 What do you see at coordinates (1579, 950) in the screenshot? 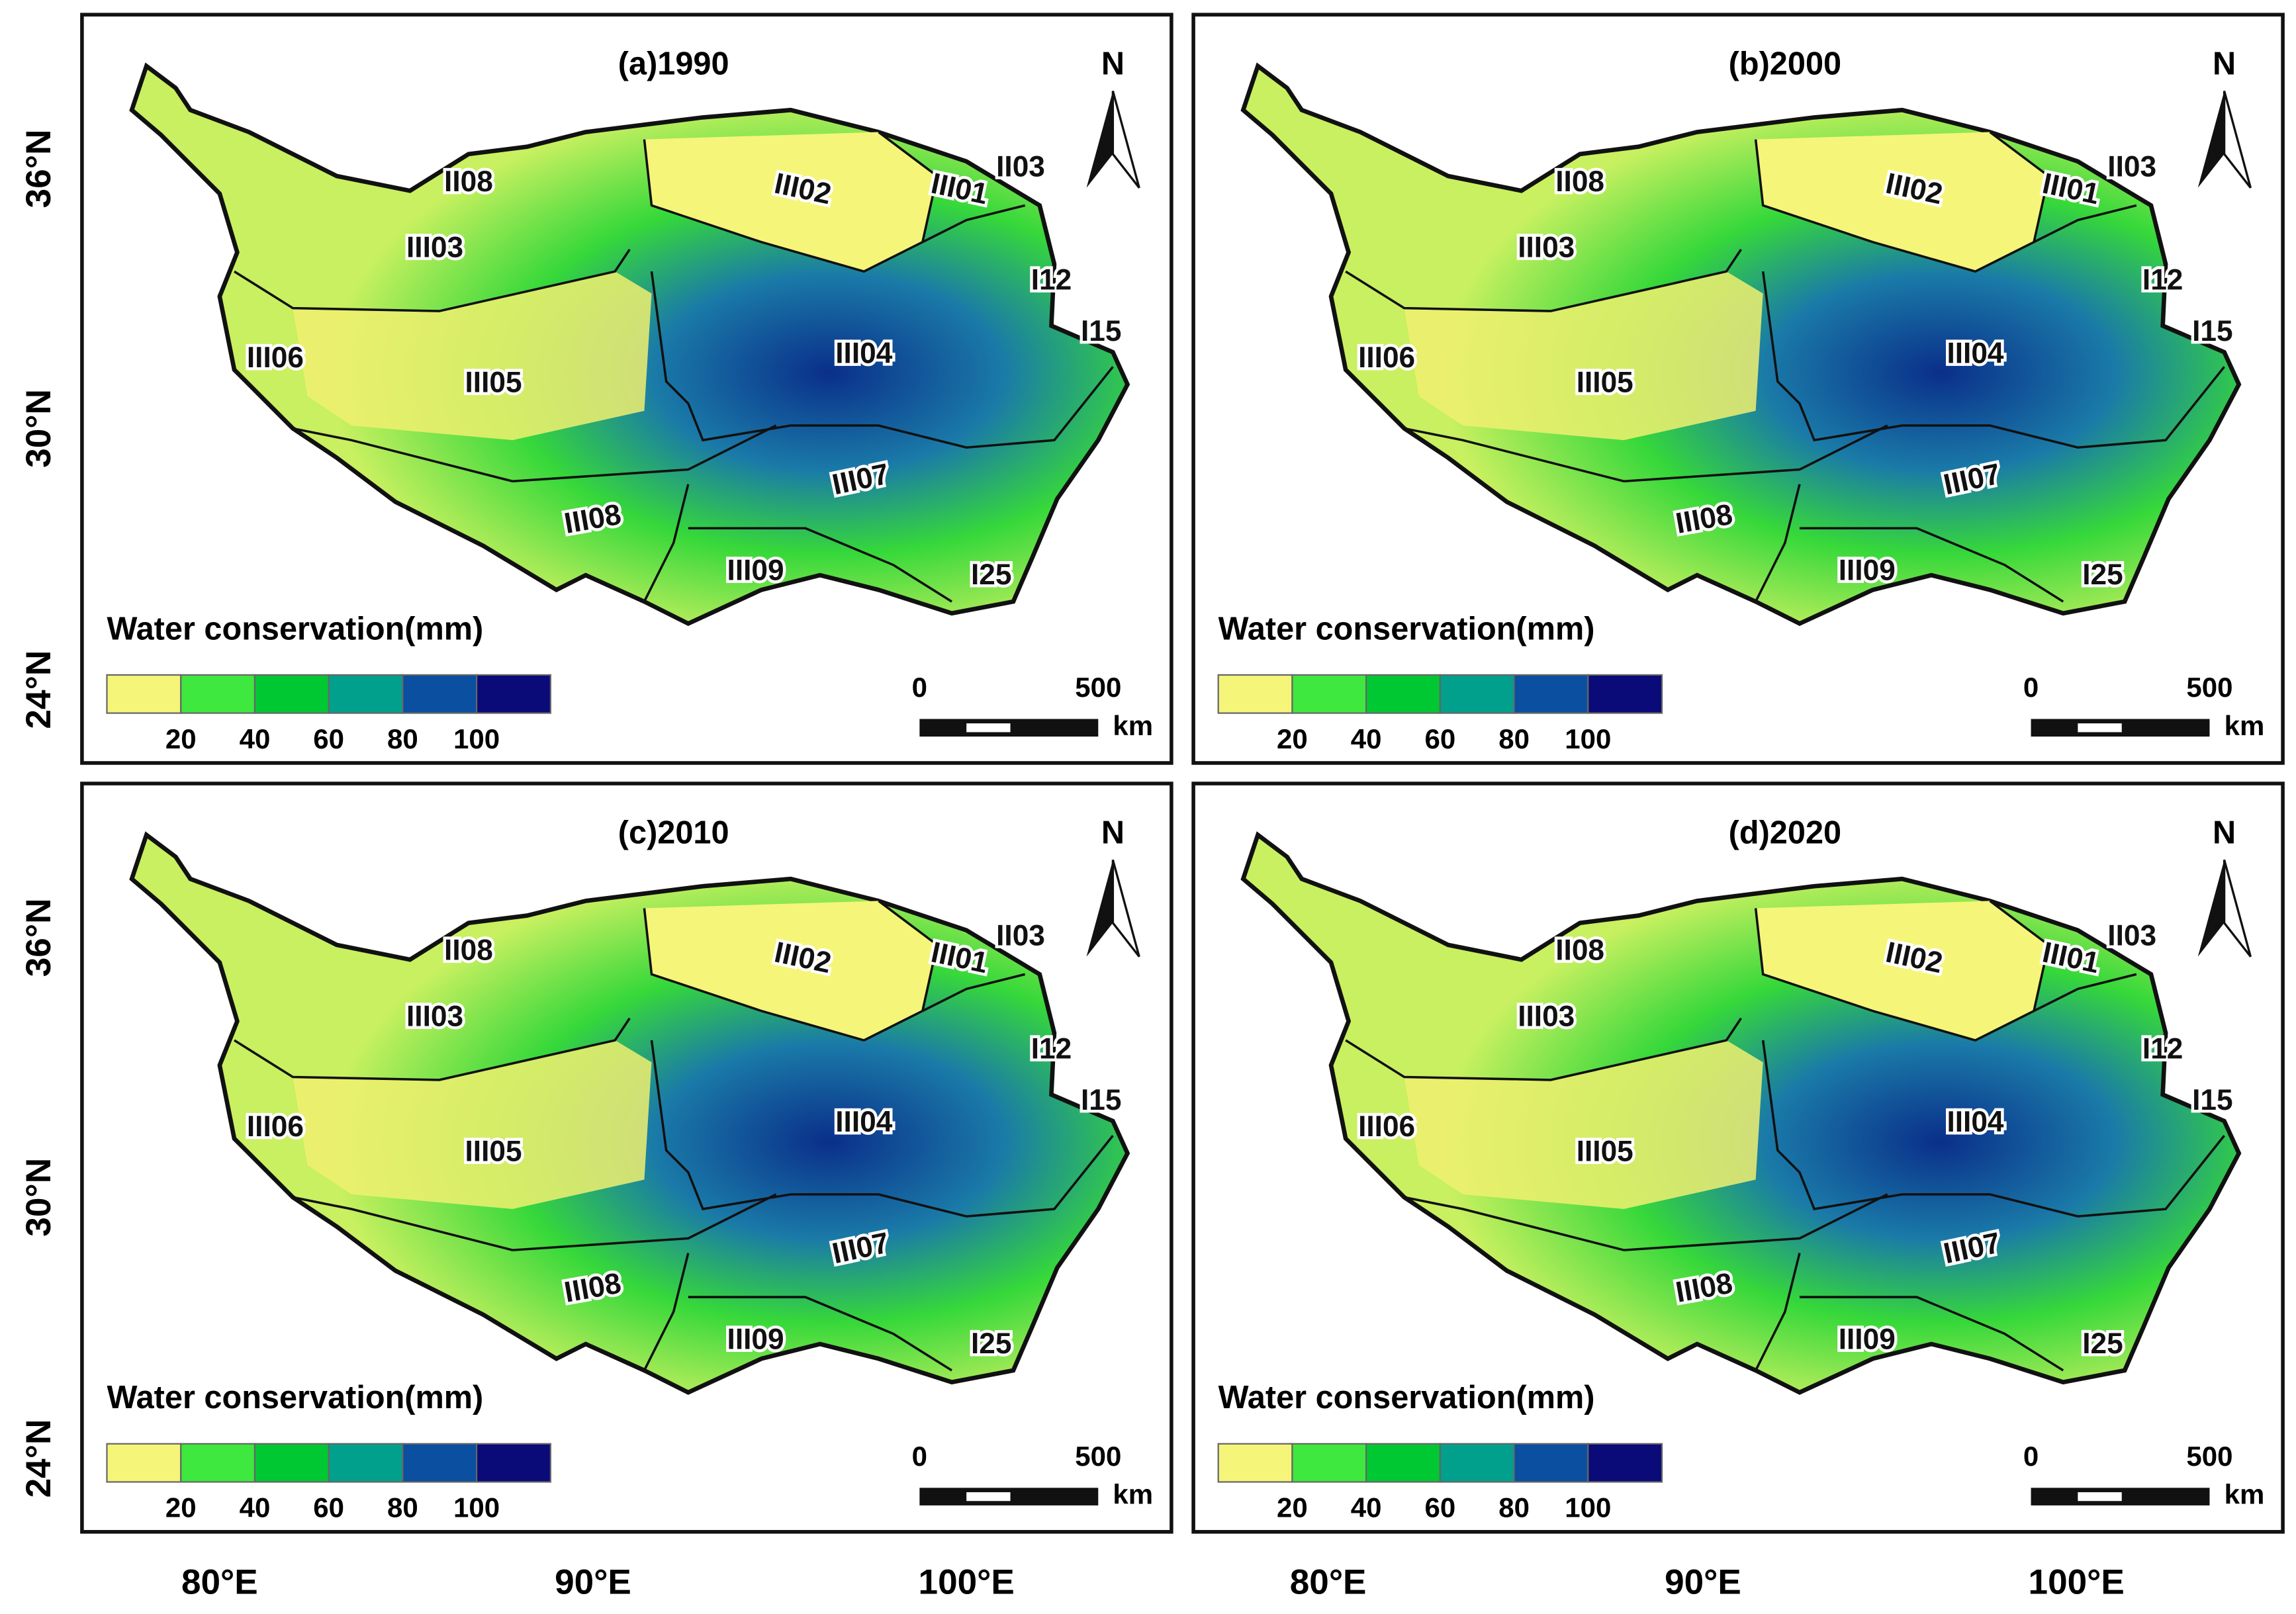
I see `region-label: II08` at bounding box center [1579, 950].